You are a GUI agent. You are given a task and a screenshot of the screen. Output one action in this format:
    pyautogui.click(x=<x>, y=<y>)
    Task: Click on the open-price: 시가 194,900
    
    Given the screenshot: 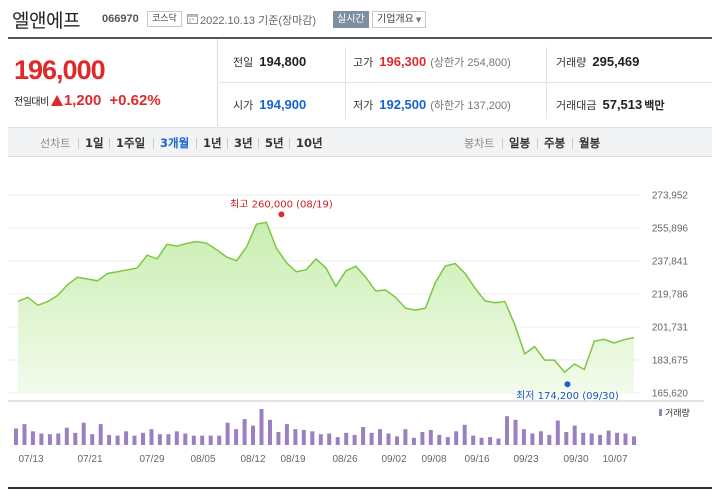 What is the action you would take?
    pyautogui.click(x=270, y=104)
    